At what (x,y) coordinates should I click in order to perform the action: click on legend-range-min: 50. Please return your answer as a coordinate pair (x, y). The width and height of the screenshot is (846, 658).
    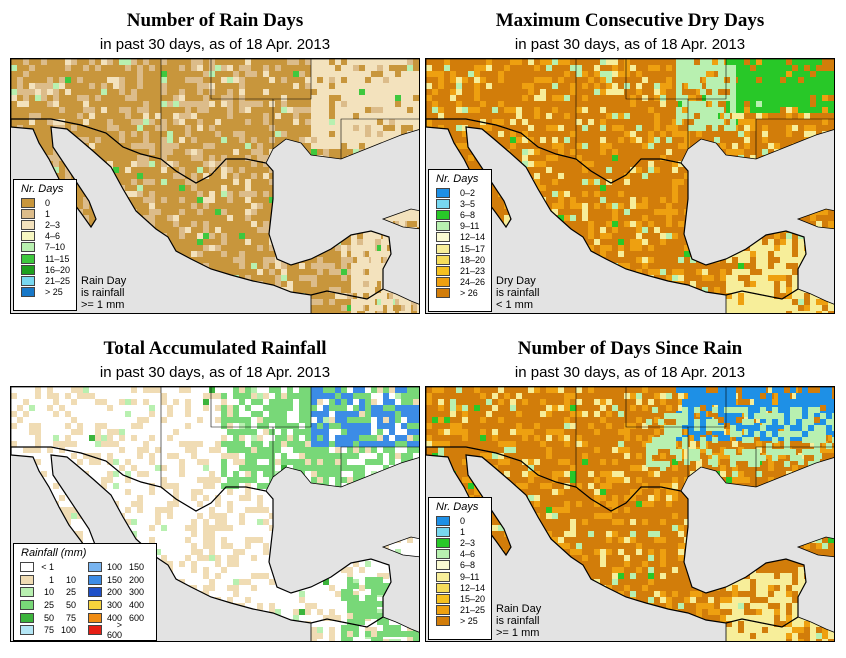
    Looking at the image, I should click on (48, 617).